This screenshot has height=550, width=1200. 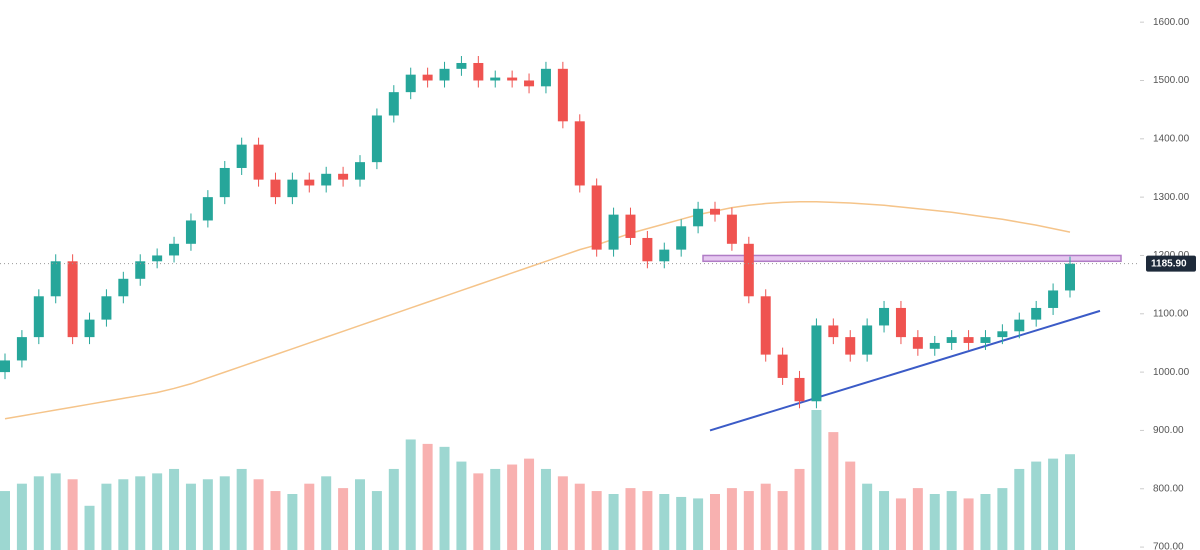 I want to click on price-label: 1185.90, so click(x=1169, y=263).